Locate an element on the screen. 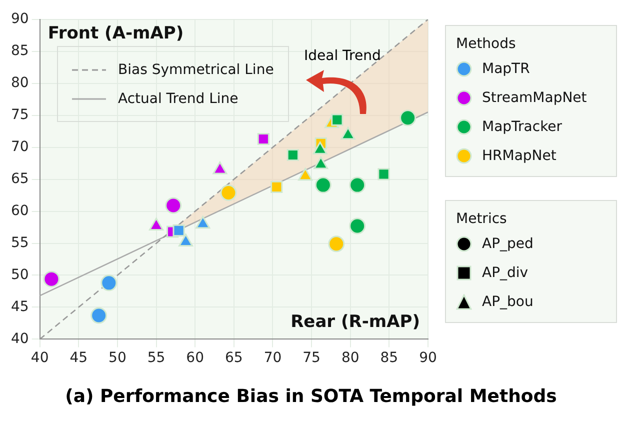 The image size is (622, 422). y-tick-label: 45 is located at coordinates (19, 306).